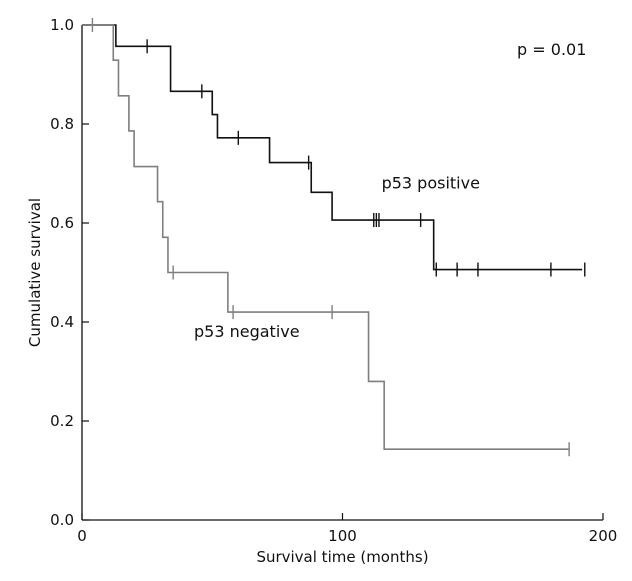  What do you see at coordinates (62, 322) in the screenshot?
I see `y-tick-label: 0.4` at bounding box center [62, 322].